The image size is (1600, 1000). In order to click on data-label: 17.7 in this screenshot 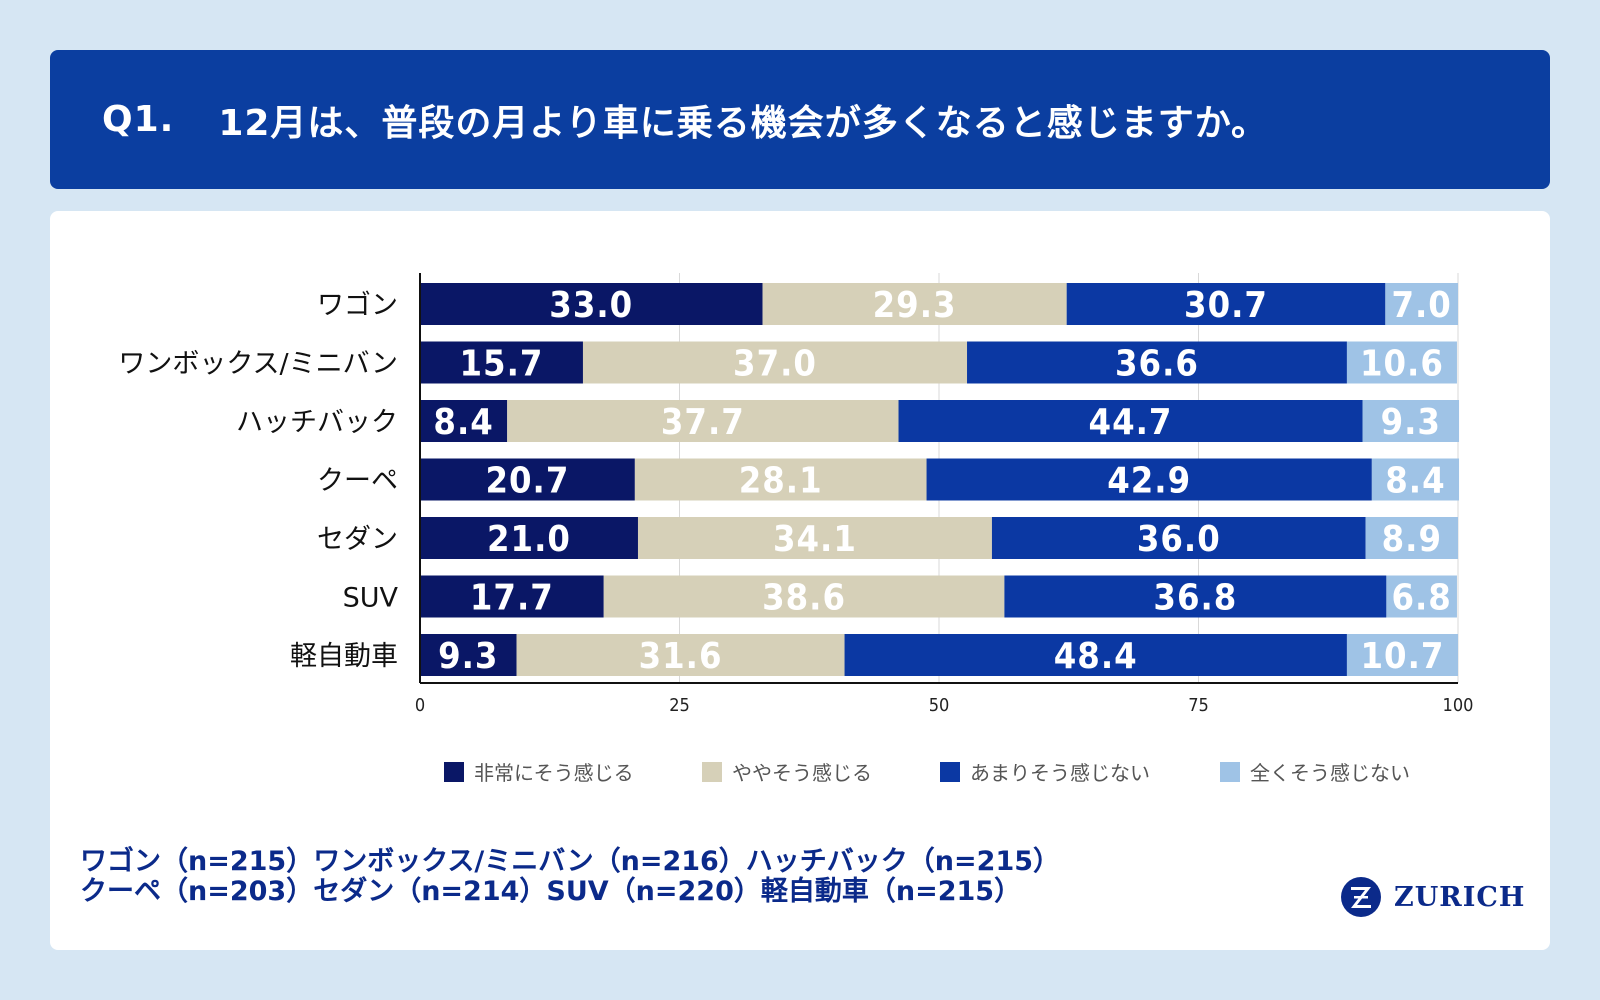, I will do `click(512, 598)`.